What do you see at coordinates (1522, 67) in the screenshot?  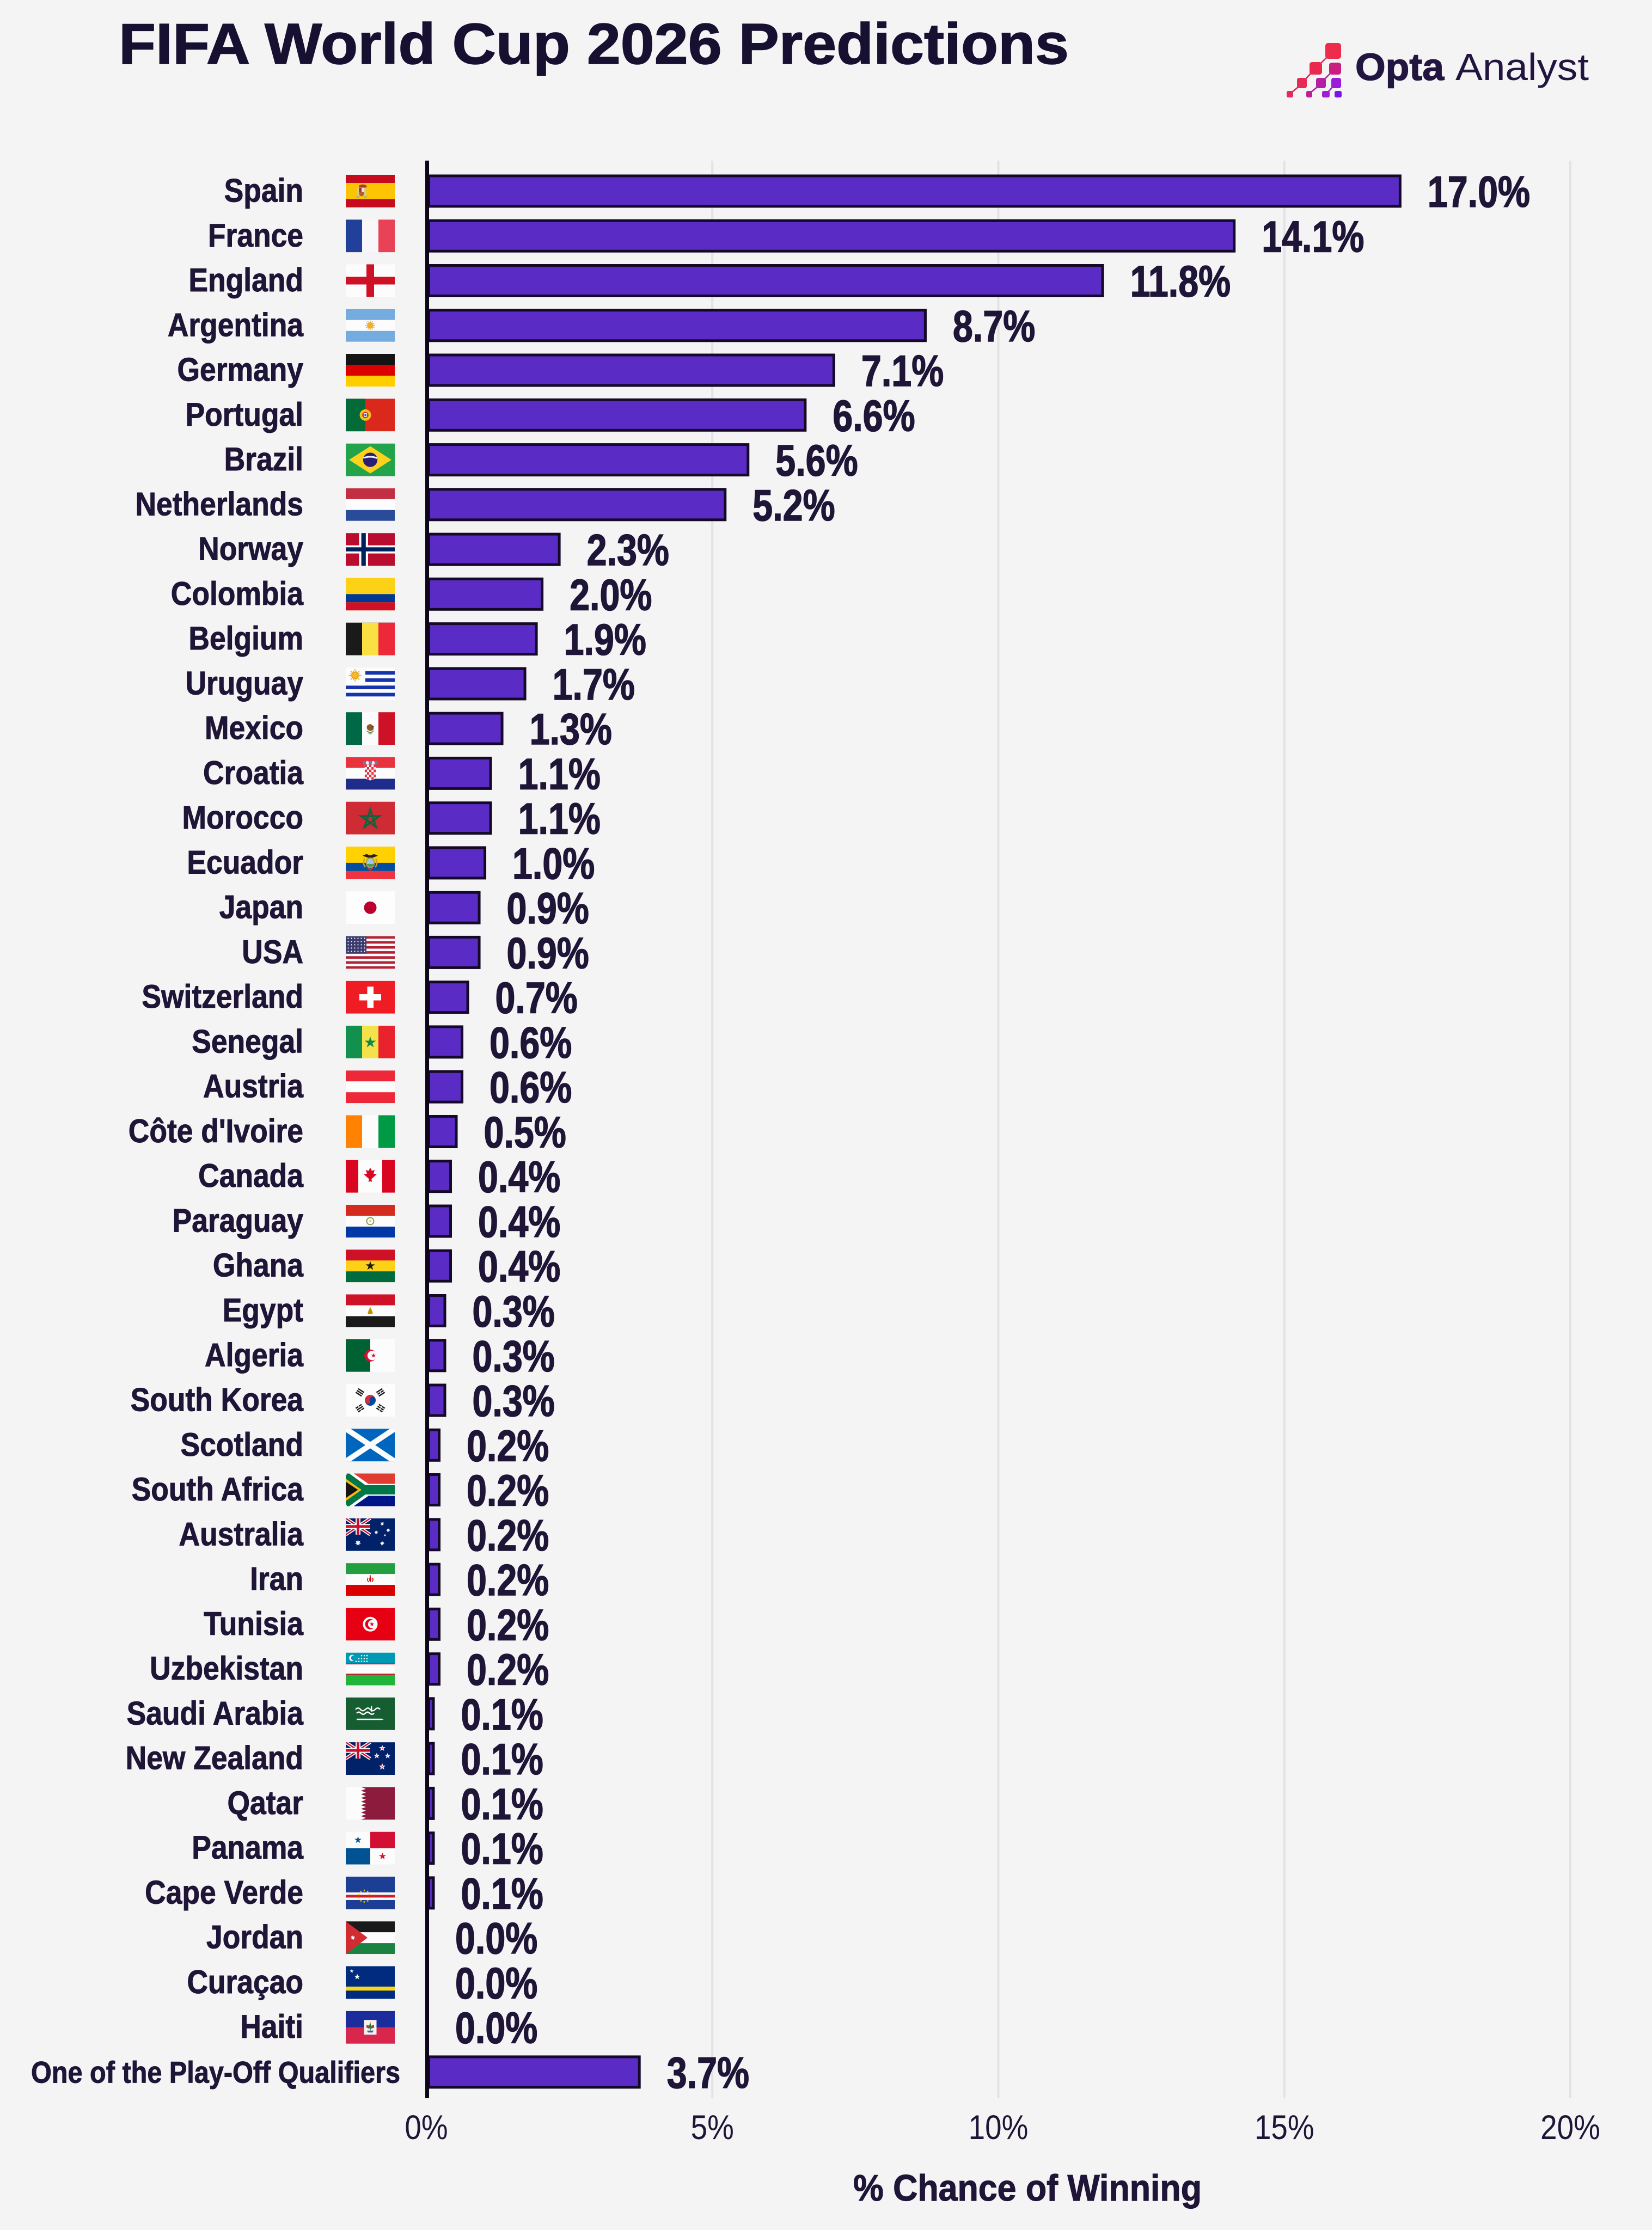 I see `svg-text: Analyst` at bounding box center [1522, 67].